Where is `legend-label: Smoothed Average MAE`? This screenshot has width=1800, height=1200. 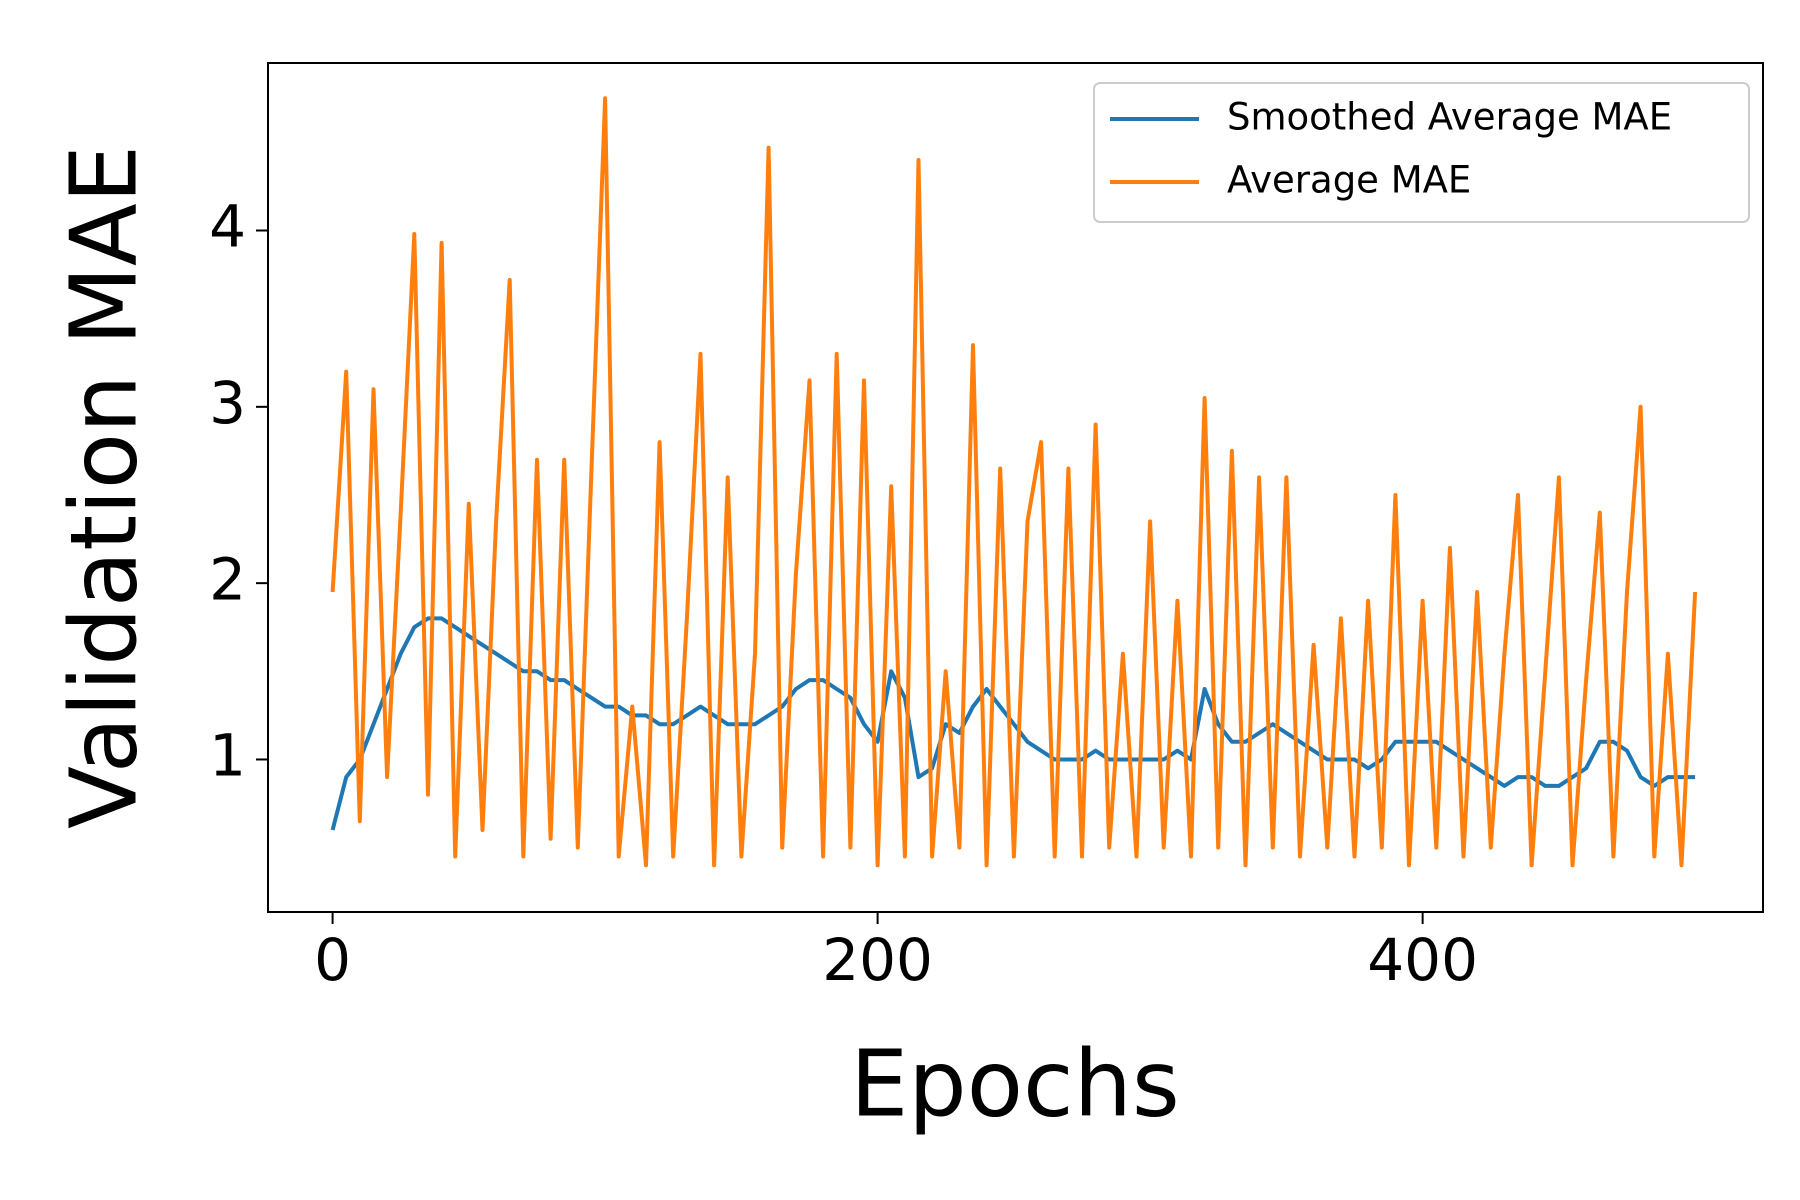 legend-label: Smoothed Average MAE is located at coordinates (1449, 117).